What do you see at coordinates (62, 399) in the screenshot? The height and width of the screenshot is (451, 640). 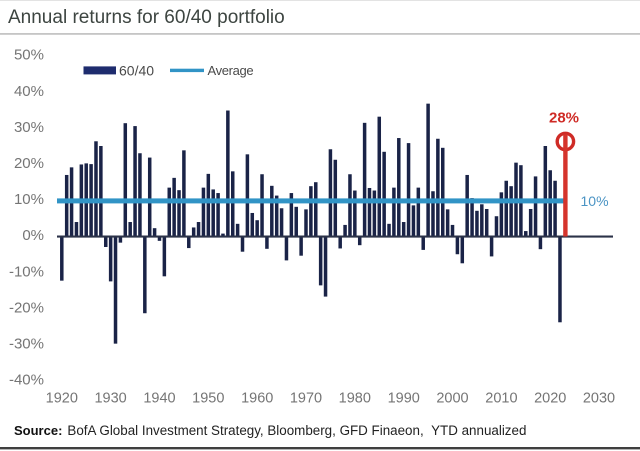 I see `svg-text: 1920` at bounding box center [62, 399].